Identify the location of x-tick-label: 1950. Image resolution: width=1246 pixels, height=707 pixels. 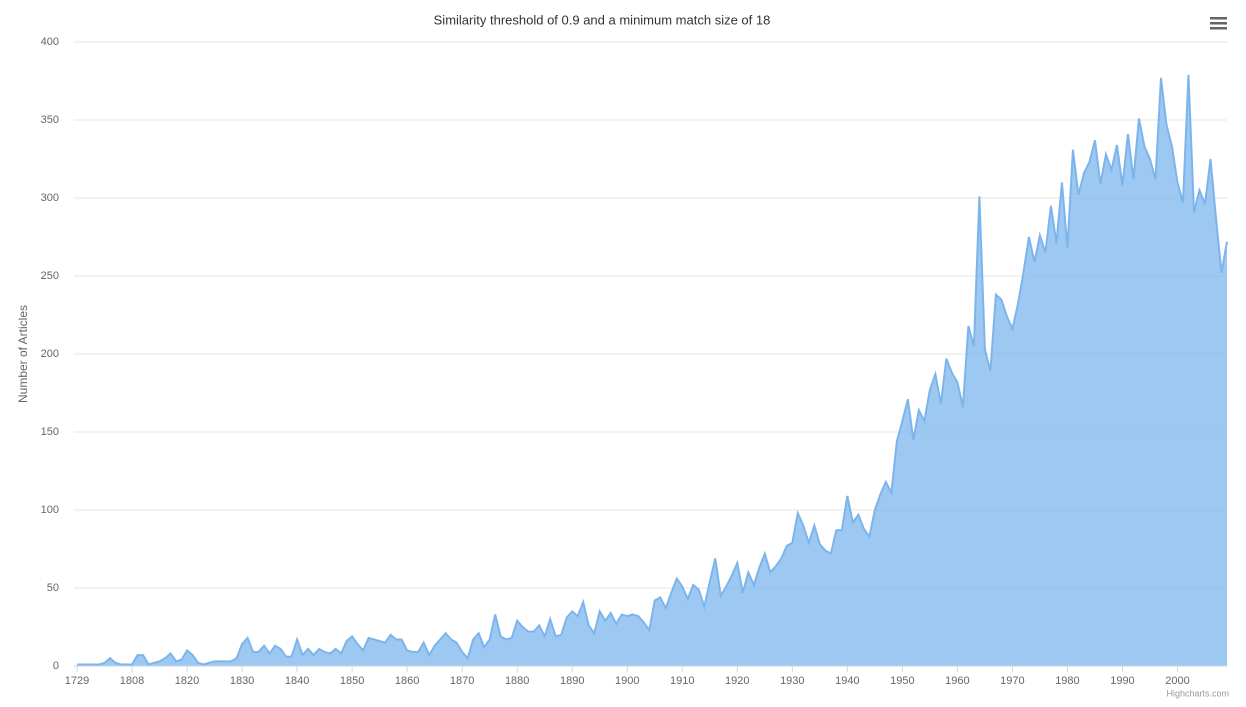
(902, 681).